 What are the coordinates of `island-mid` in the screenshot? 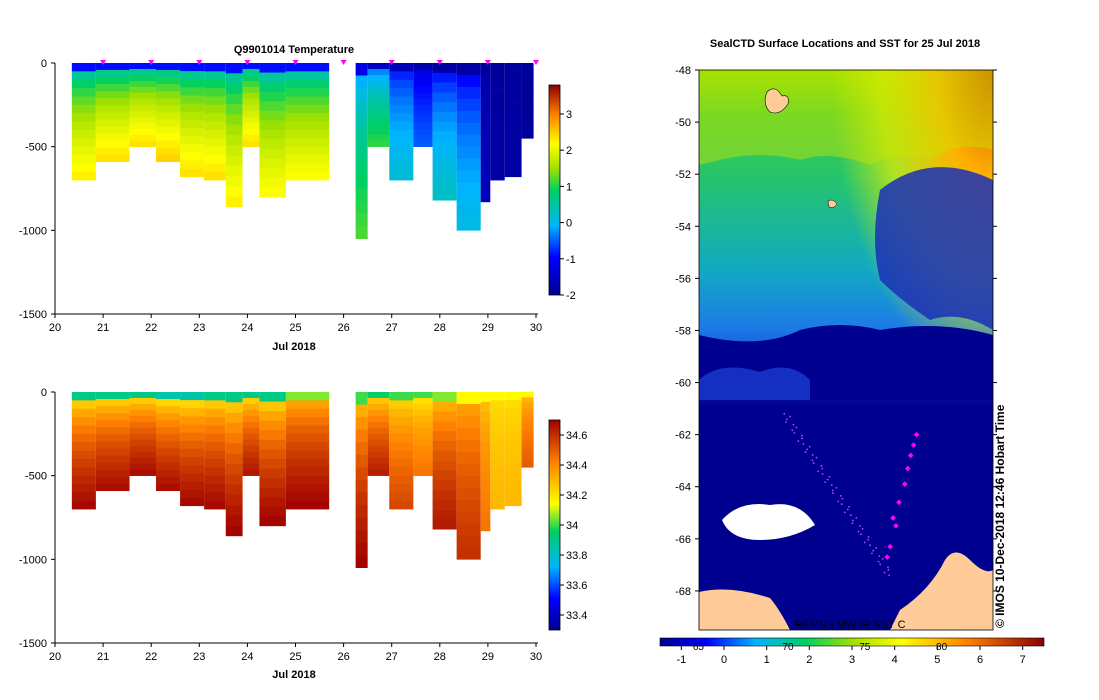 It's located at (832, 203).